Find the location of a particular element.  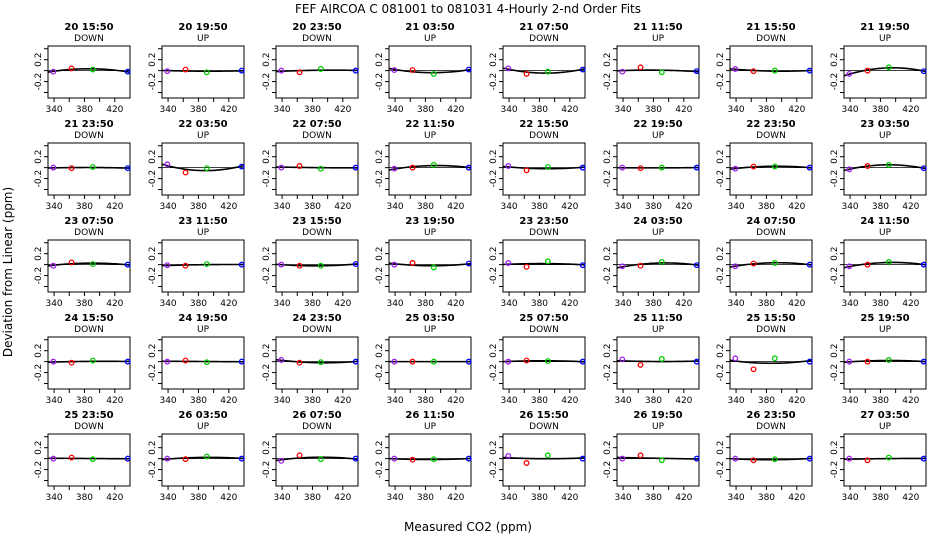

panel-frame is located at coordinates (771, 266).